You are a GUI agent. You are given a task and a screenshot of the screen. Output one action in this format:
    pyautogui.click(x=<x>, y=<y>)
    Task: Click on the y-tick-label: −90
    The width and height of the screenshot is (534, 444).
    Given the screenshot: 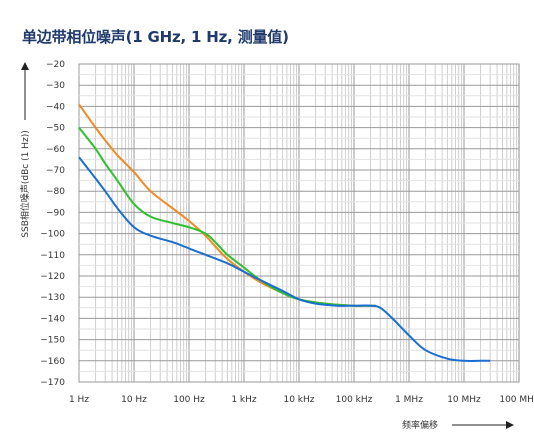 What is the action you would take?
    pyautogui.click(x=55, y=213)
    